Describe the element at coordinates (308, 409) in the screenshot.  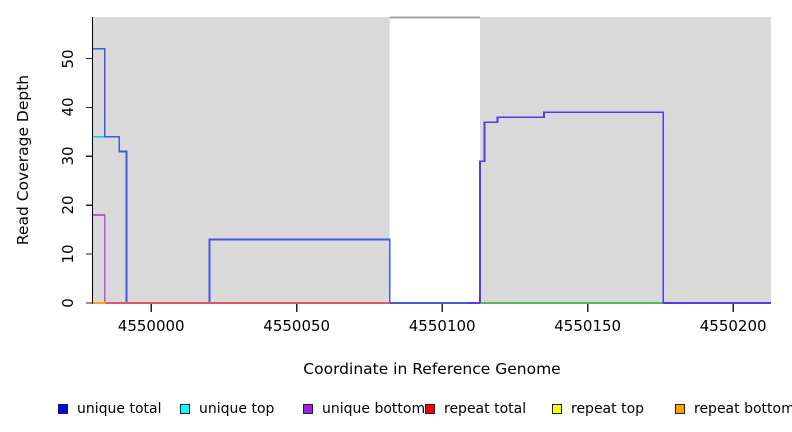
I see `unique-bottom-swatch-icon` at that location.